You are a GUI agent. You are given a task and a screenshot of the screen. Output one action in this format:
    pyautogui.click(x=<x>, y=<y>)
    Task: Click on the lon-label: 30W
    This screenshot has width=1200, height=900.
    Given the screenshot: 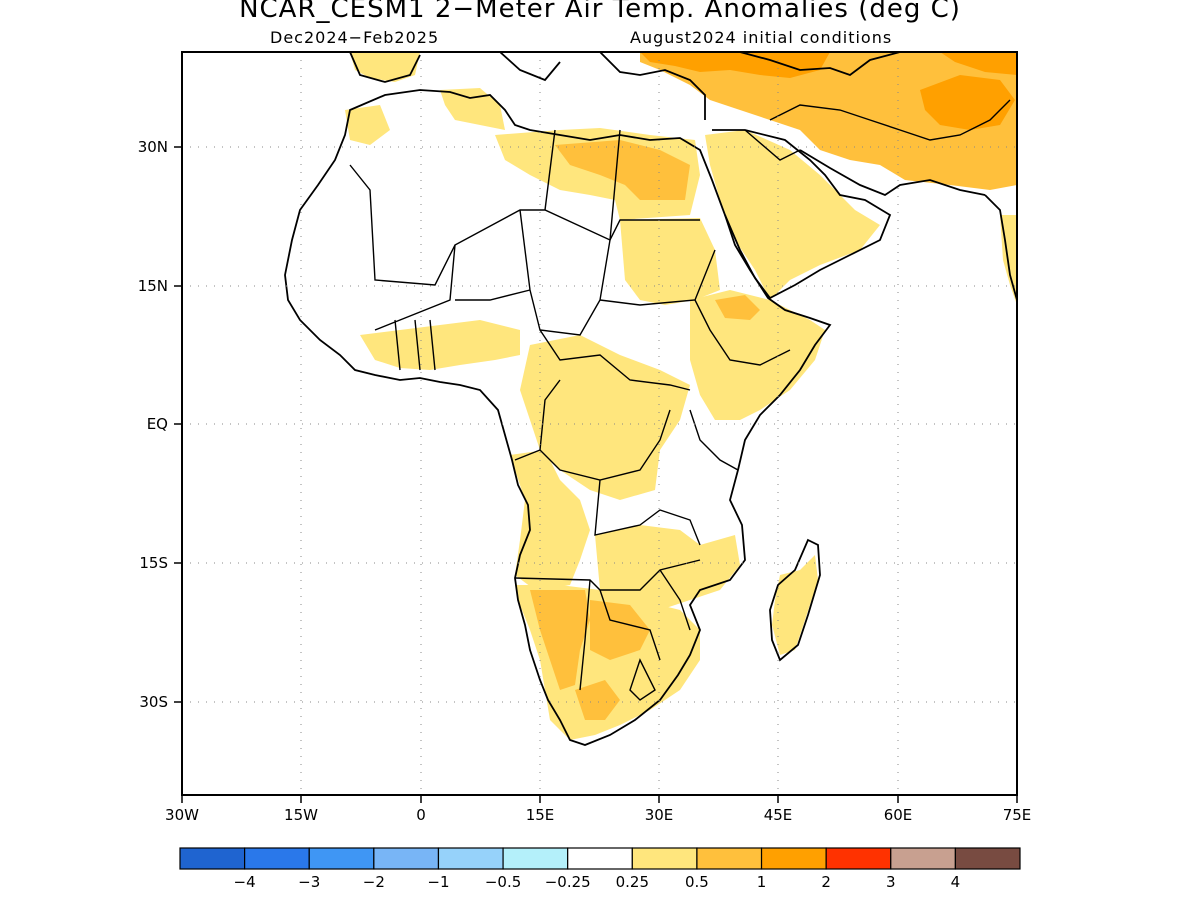 What is the action you would take?
    pyautogui.click(x=182, y=815)
    